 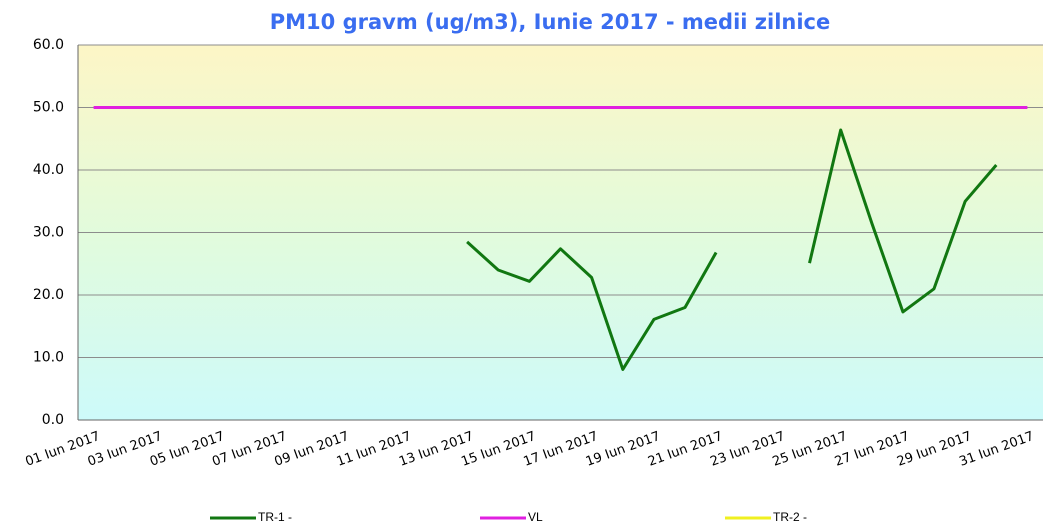 I want to click on legend-label: TR-2 -, so click(x=790, y=517).